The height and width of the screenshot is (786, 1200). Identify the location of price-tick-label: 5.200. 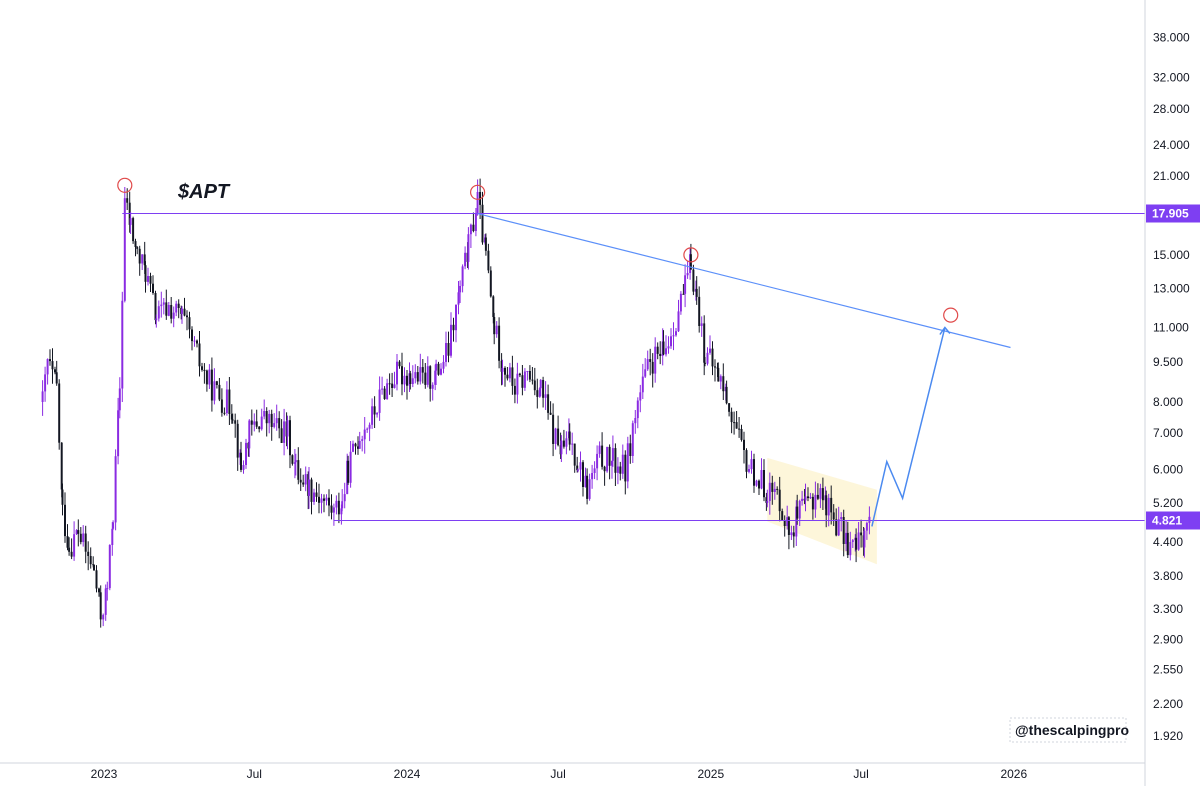
(1168, 503).